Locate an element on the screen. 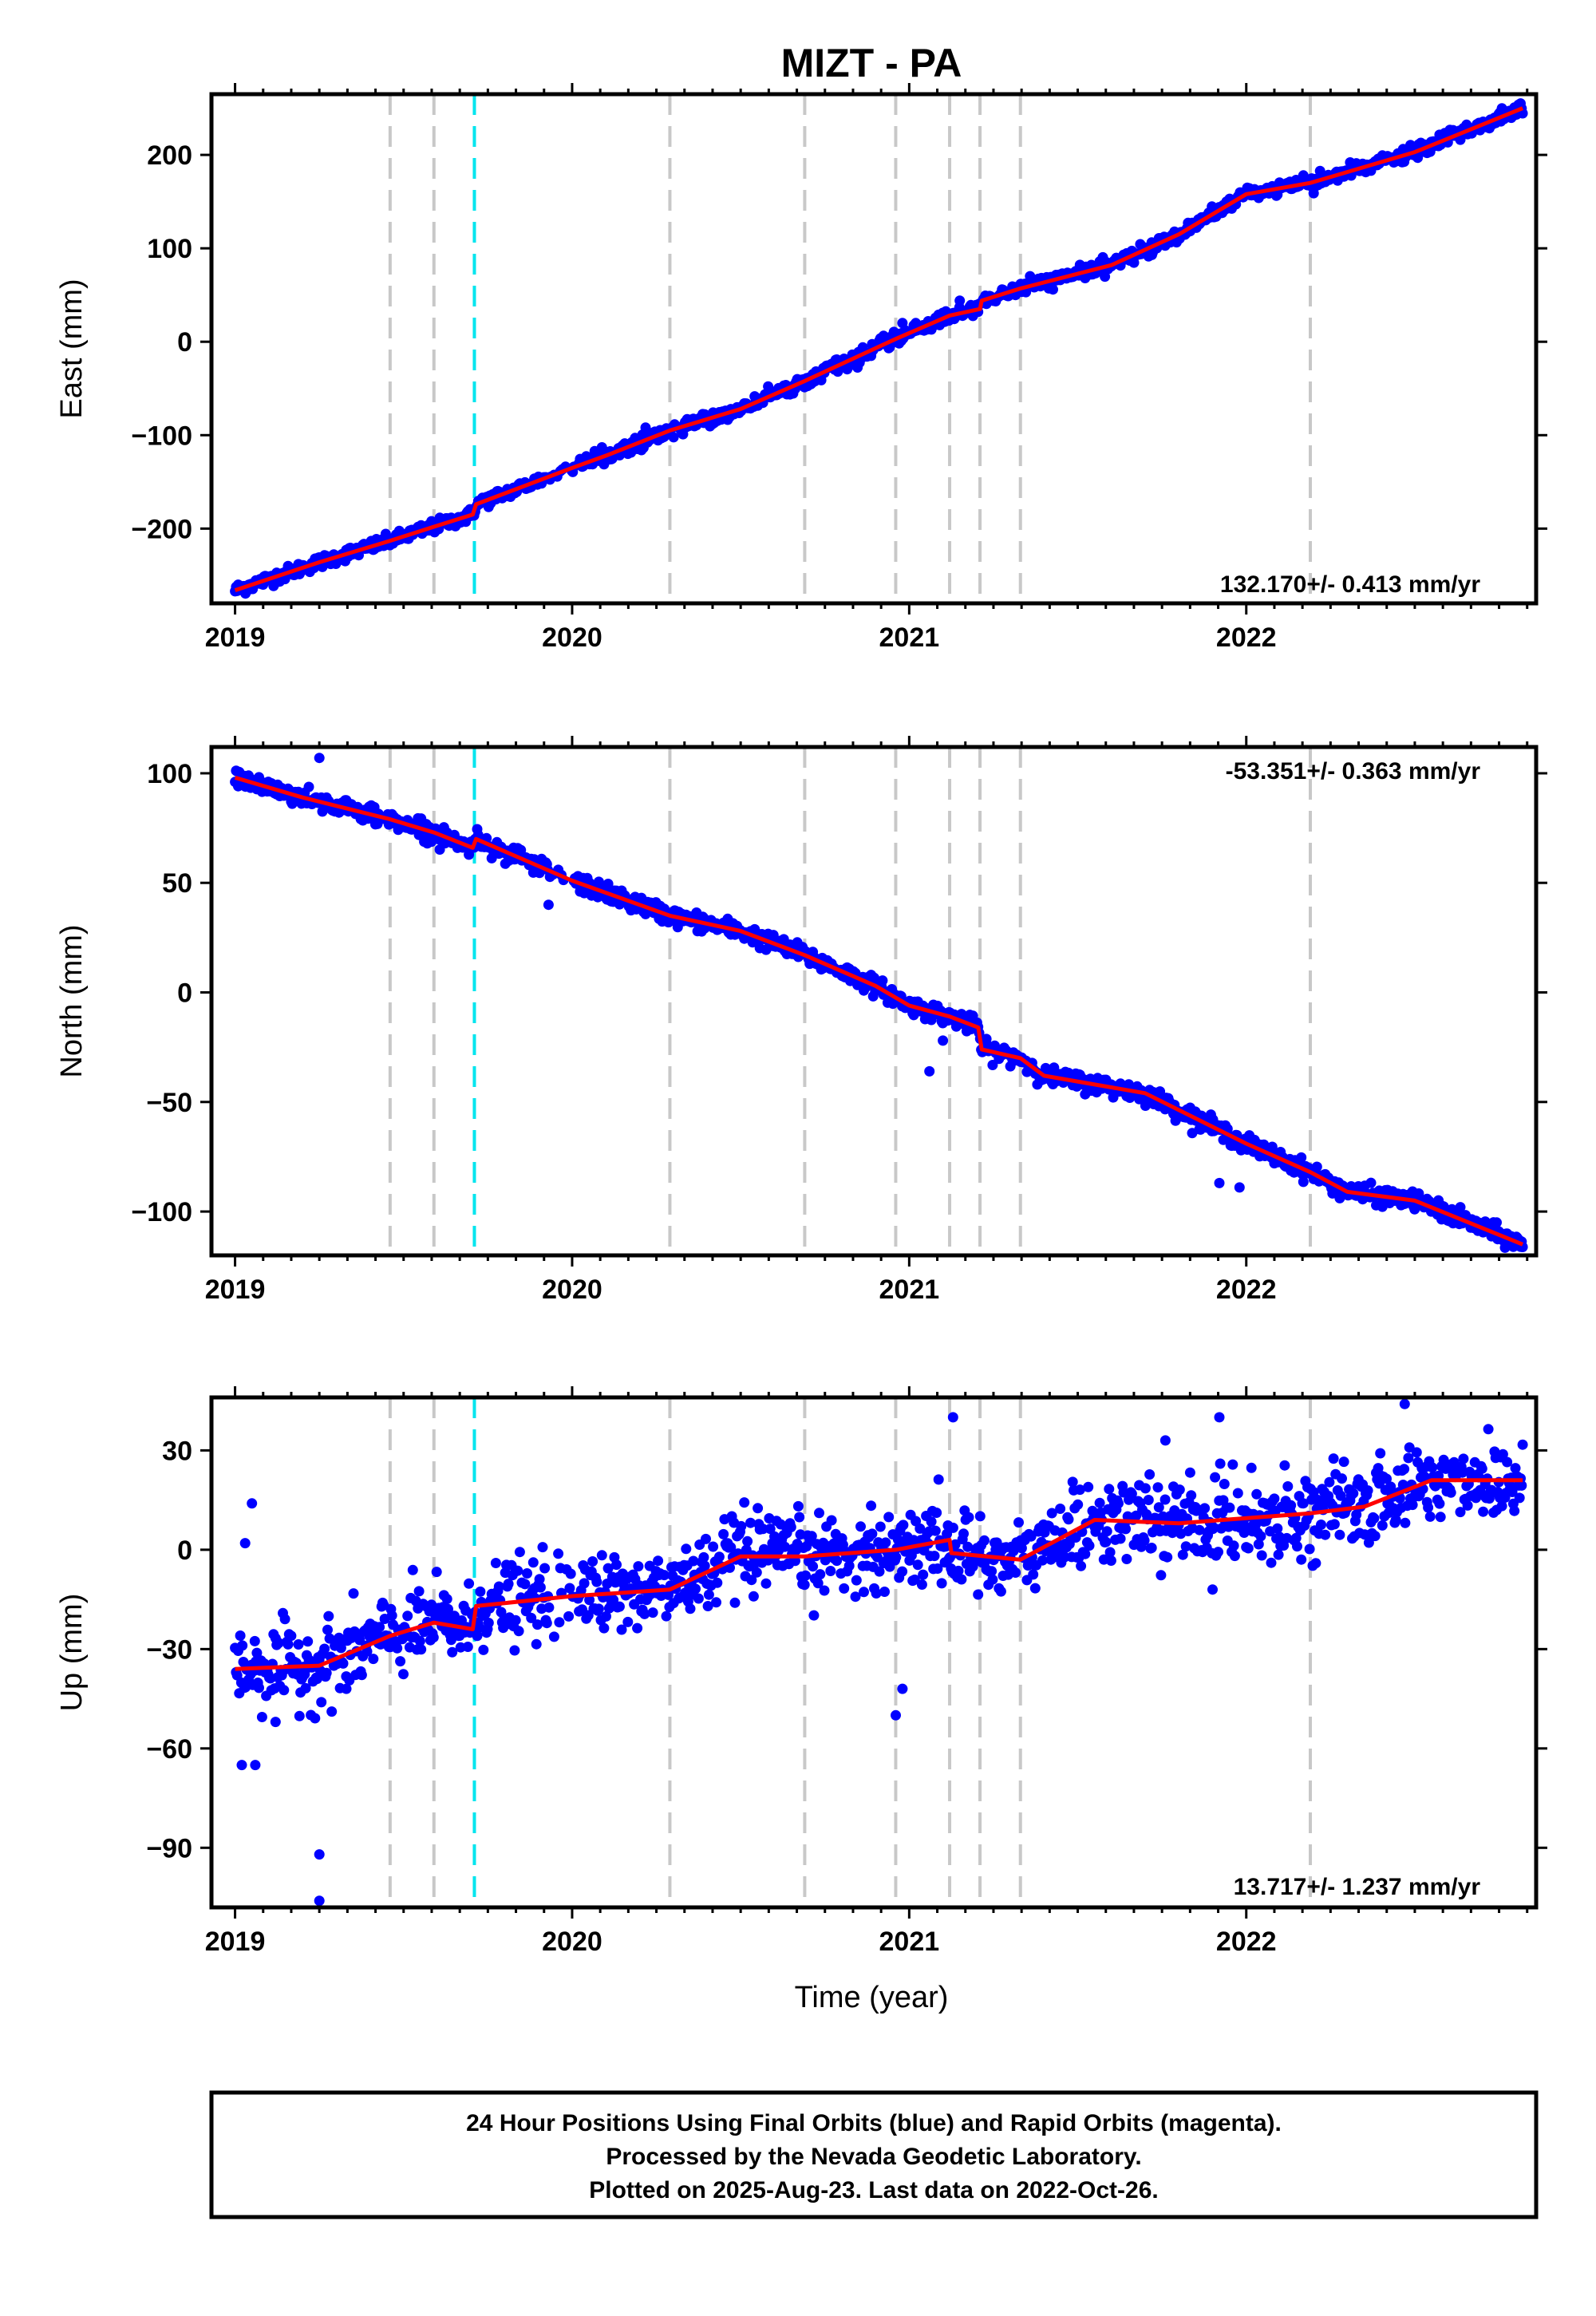 This screenshot has width=1596, height=2316. velocity-rate-label-east: 132.170+/- 0.413 mm/yr is located at coordinates (1350, 584).